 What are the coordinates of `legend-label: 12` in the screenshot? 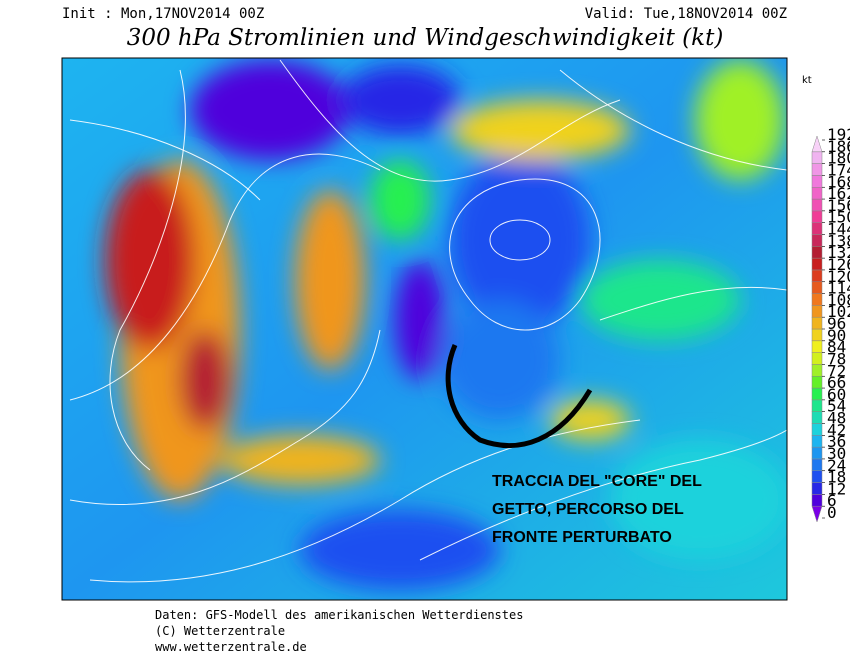 It's located at (836, 488).